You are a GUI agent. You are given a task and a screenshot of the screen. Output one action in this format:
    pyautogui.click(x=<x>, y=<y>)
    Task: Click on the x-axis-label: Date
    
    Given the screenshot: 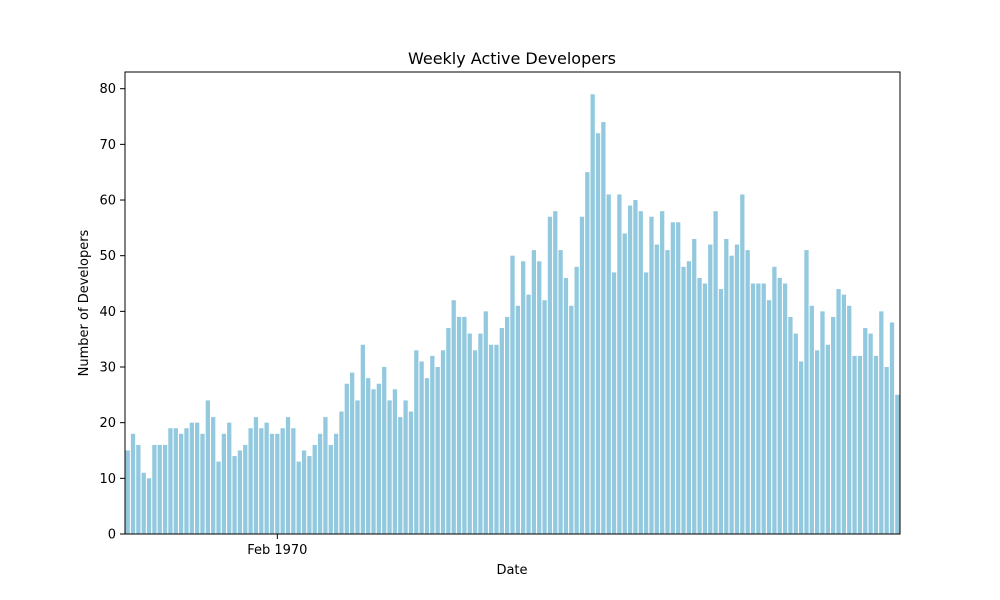 What is the action you would take?
    pyautogui.click(x=511, y=570)
    